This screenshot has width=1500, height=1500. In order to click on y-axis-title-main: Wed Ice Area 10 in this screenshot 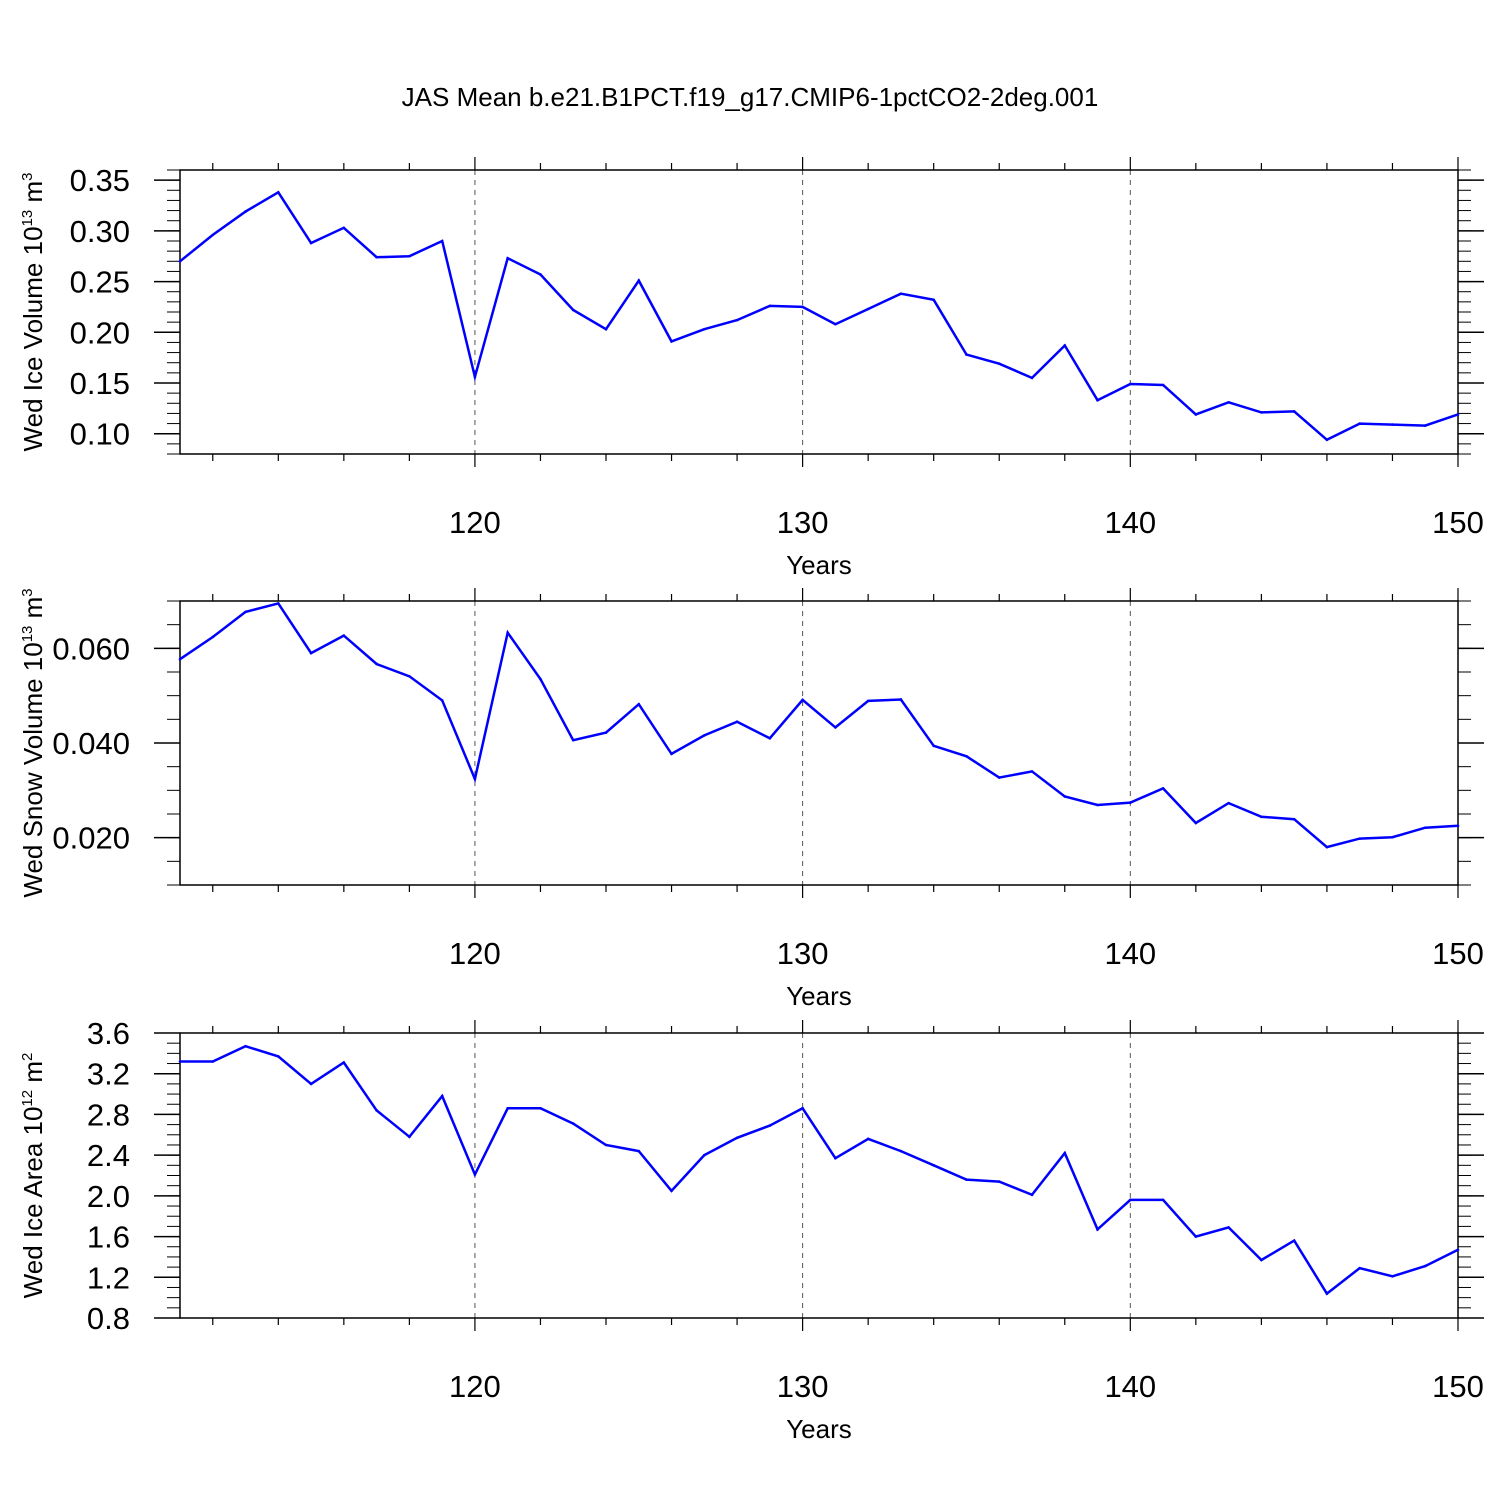, I will do `click(33, 1203)`.